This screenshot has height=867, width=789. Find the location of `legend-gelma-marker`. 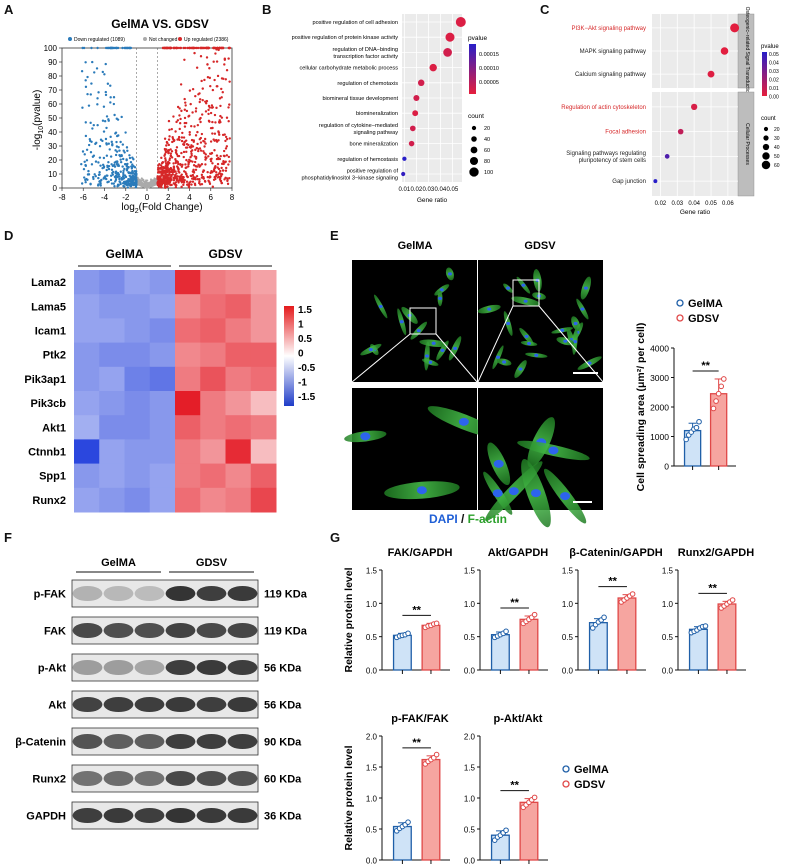

legend-gelma-marker is located at coordinates (566, 769).